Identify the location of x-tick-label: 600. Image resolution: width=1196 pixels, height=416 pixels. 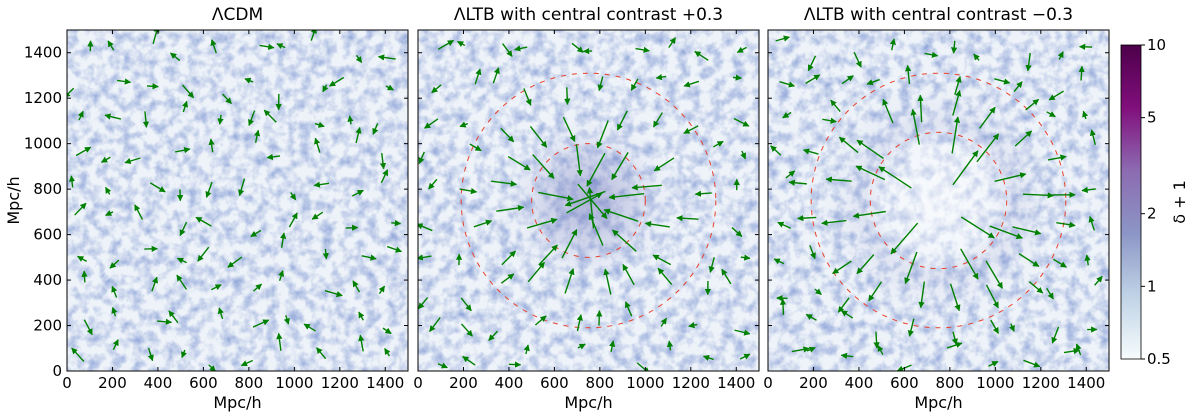
(904, 383).